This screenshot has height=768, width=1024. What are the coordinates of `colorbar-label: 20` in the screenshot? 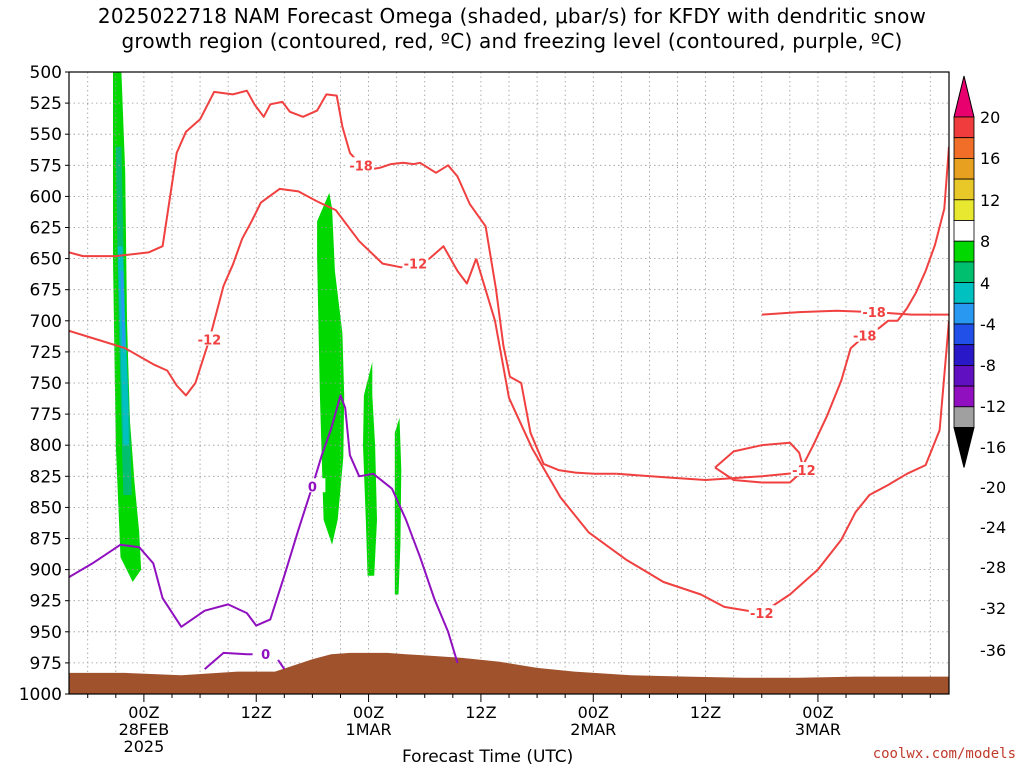 It's located at (990, 117).